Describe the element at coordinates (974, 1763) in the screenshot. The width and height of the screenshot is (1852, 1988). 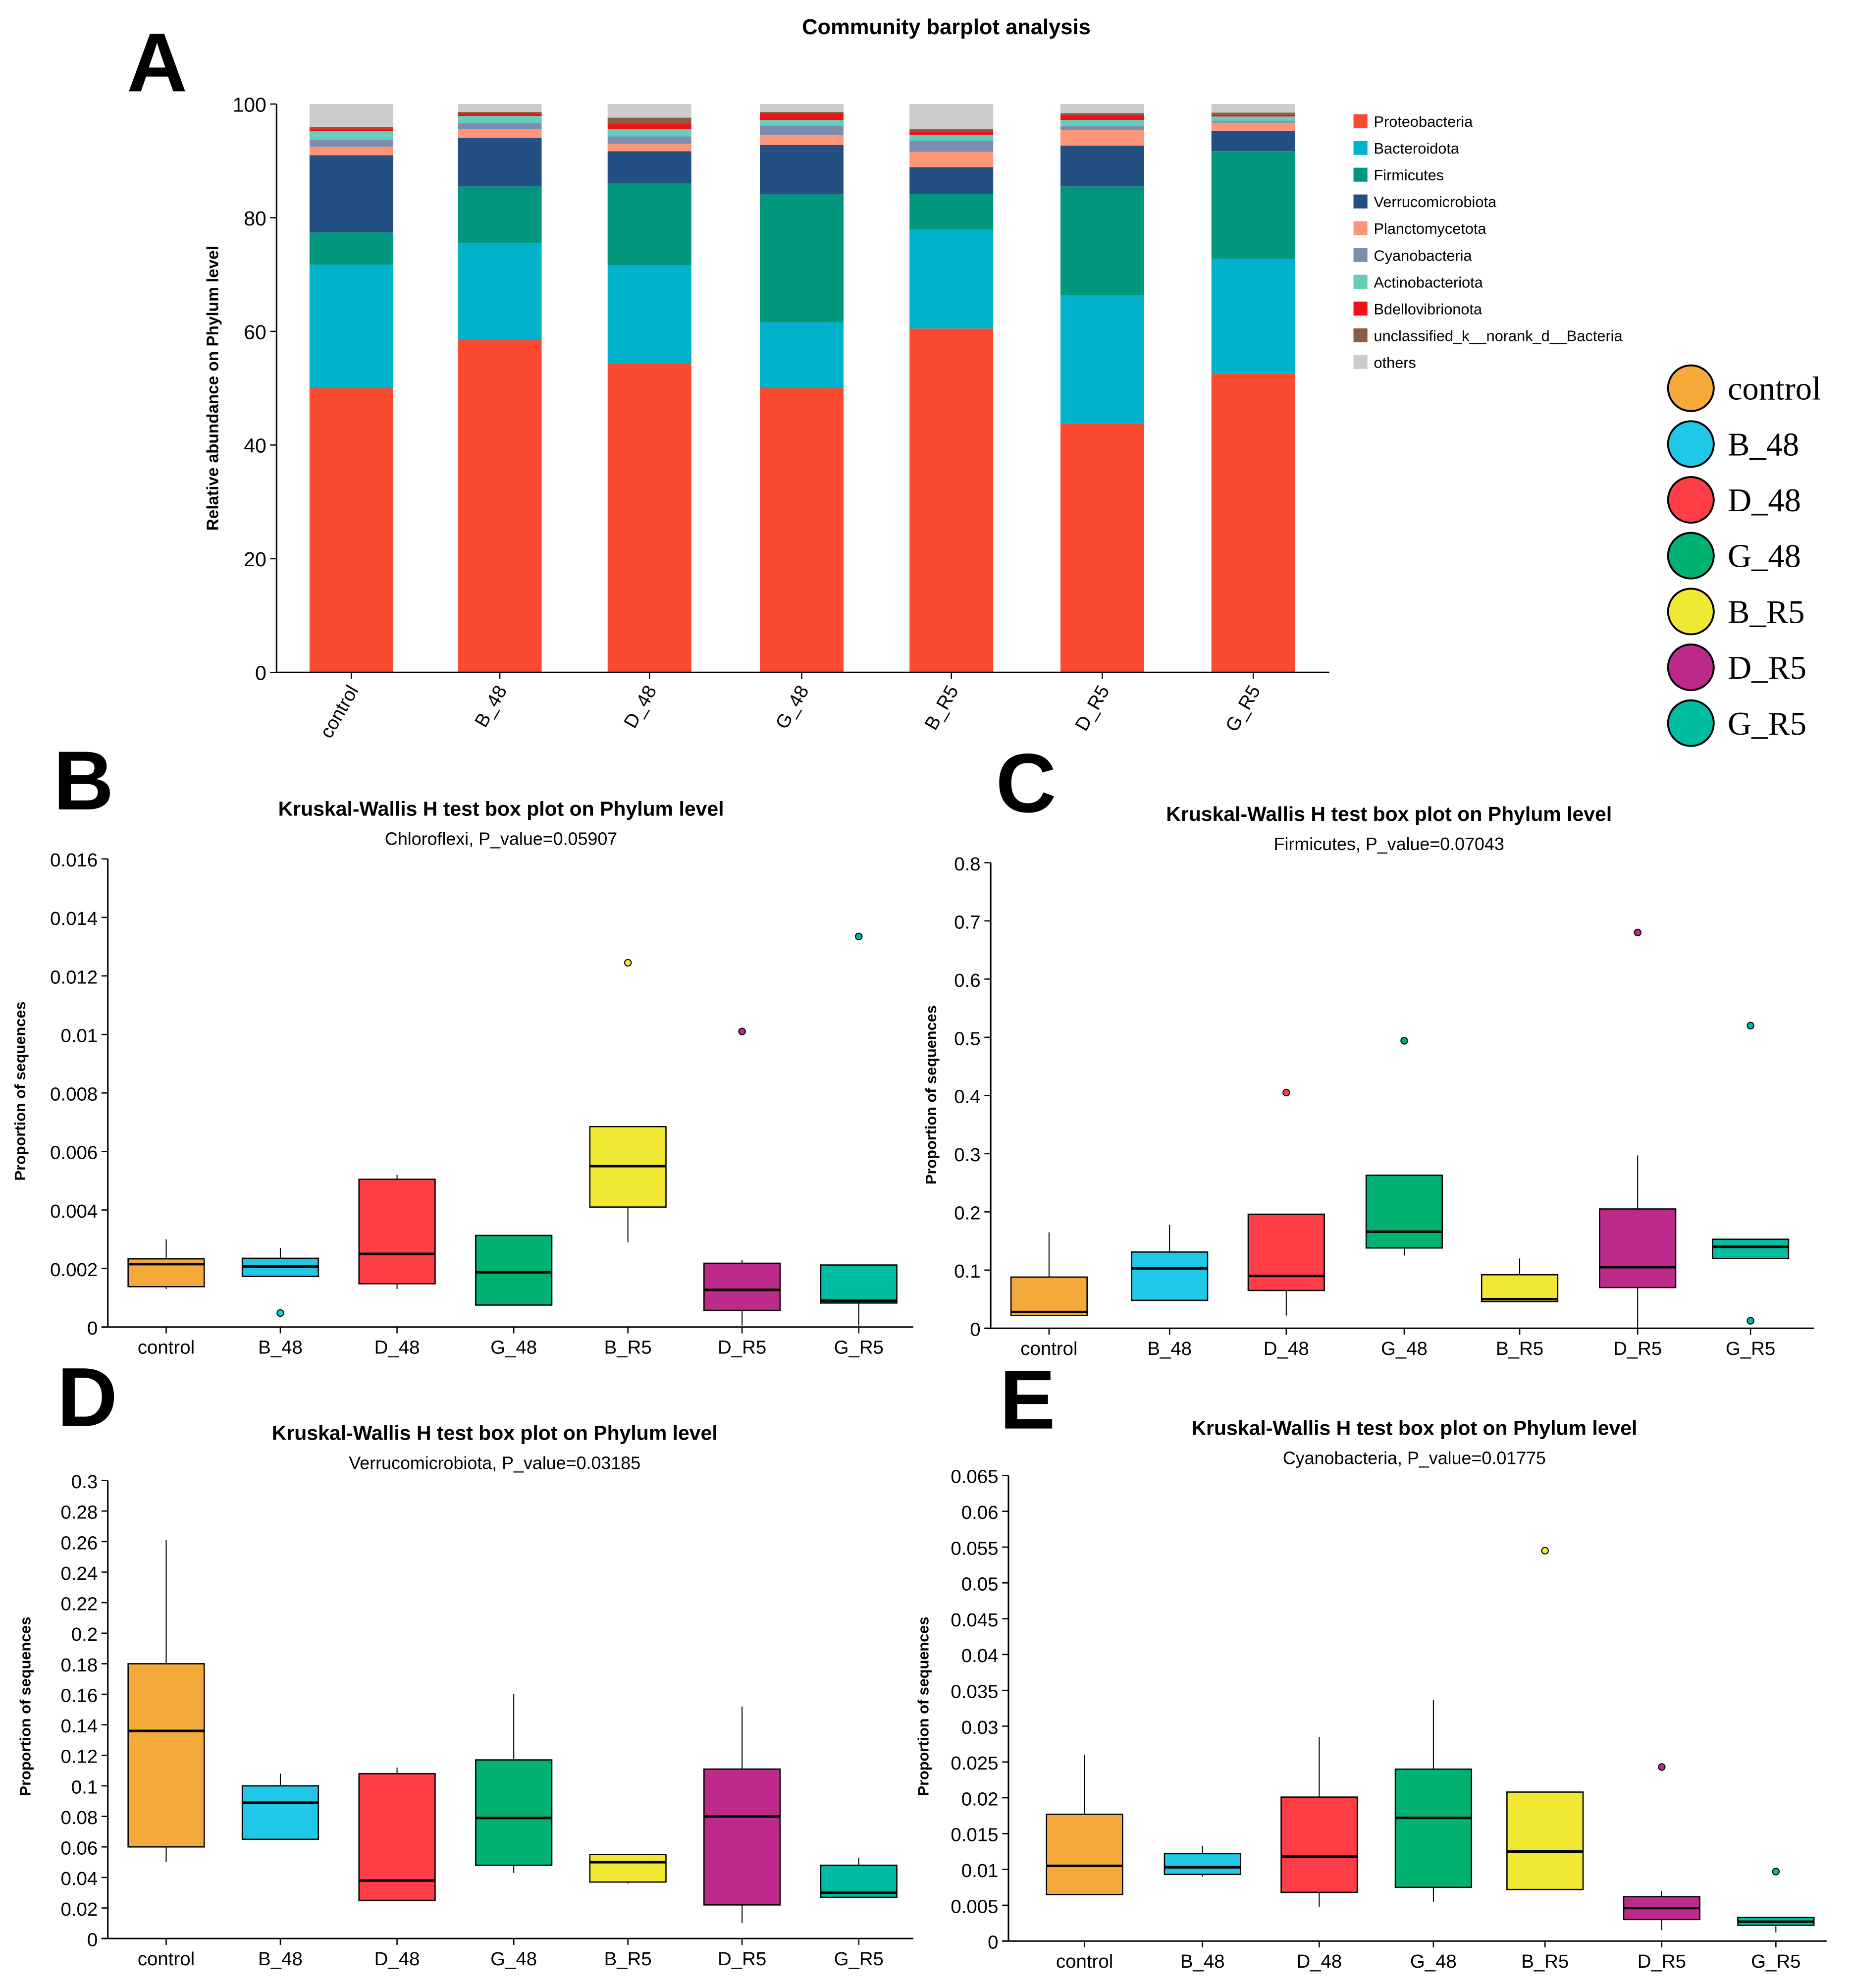
I see `y-tick-label: 0.025` at that location.